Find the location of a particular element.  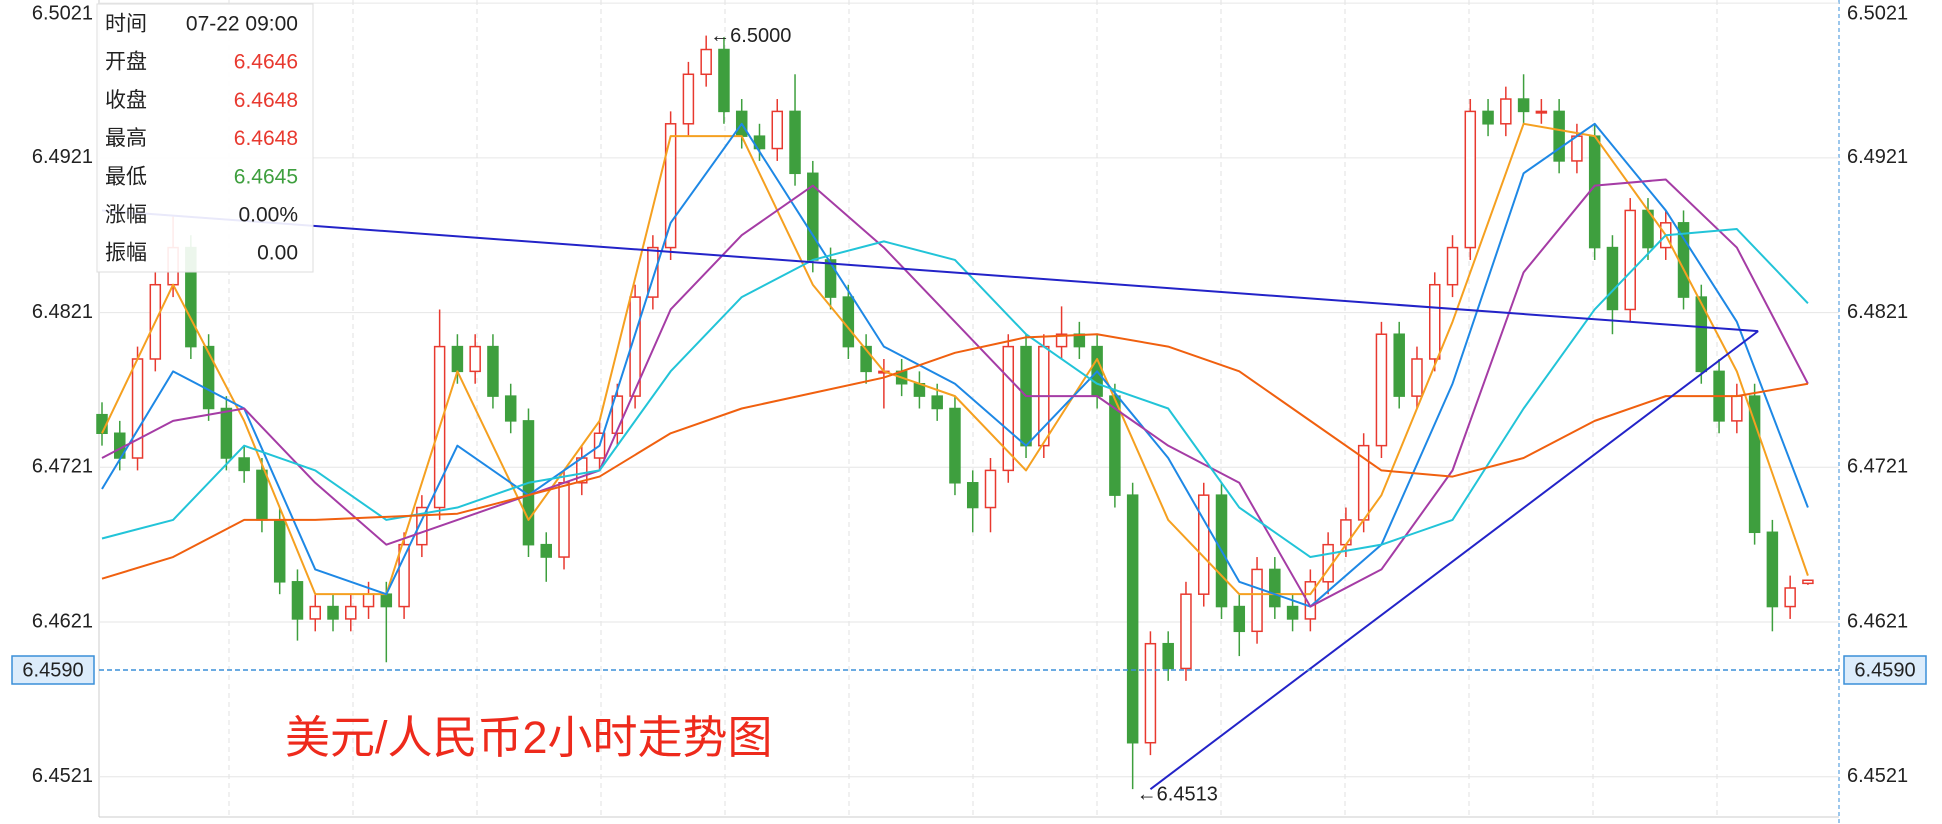

tooltip-label: 涨幅 is located at coordinates (126, 215).